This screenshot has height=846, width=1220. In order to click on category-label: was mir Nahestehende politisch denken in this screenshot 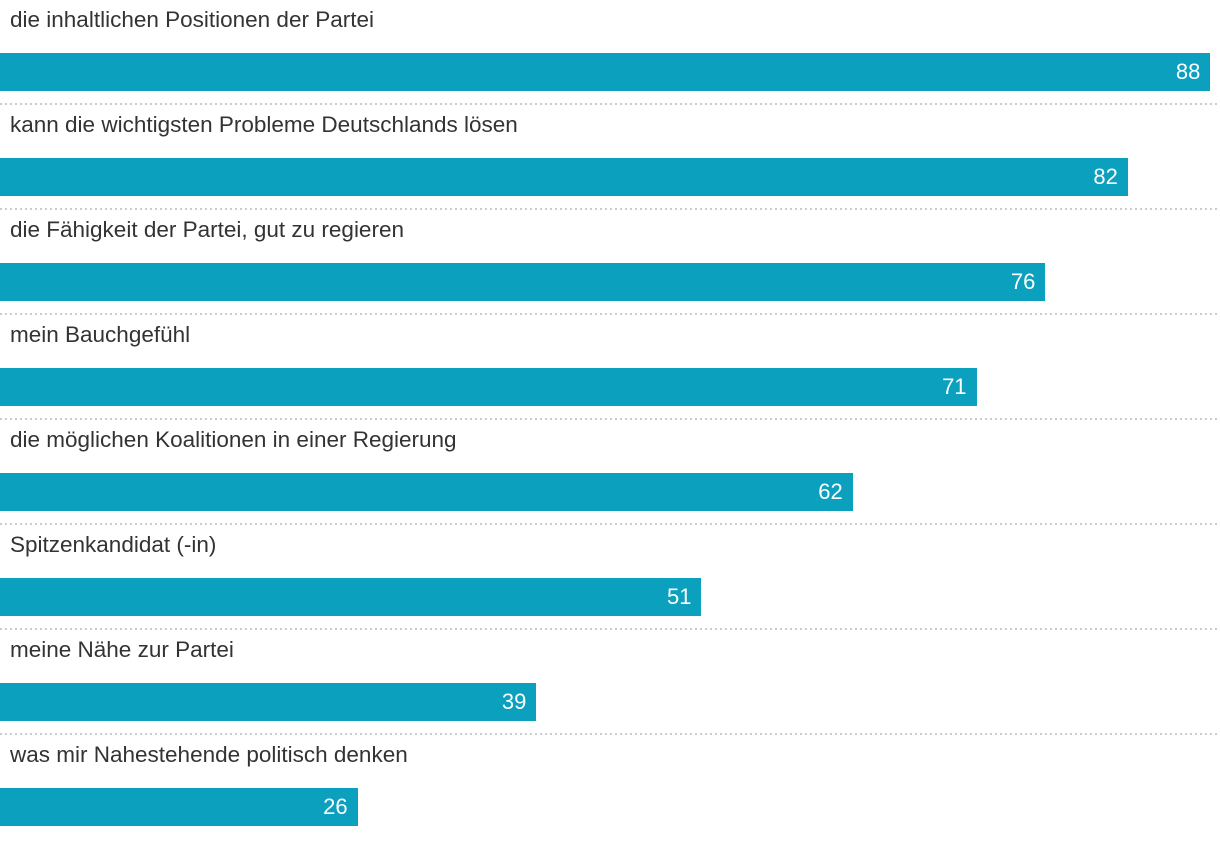, I will do `click(209, 754)`.